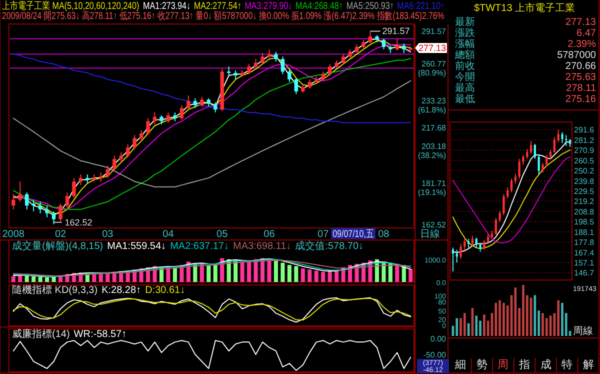  I want to click on text: 5787000, so click(576, 55).